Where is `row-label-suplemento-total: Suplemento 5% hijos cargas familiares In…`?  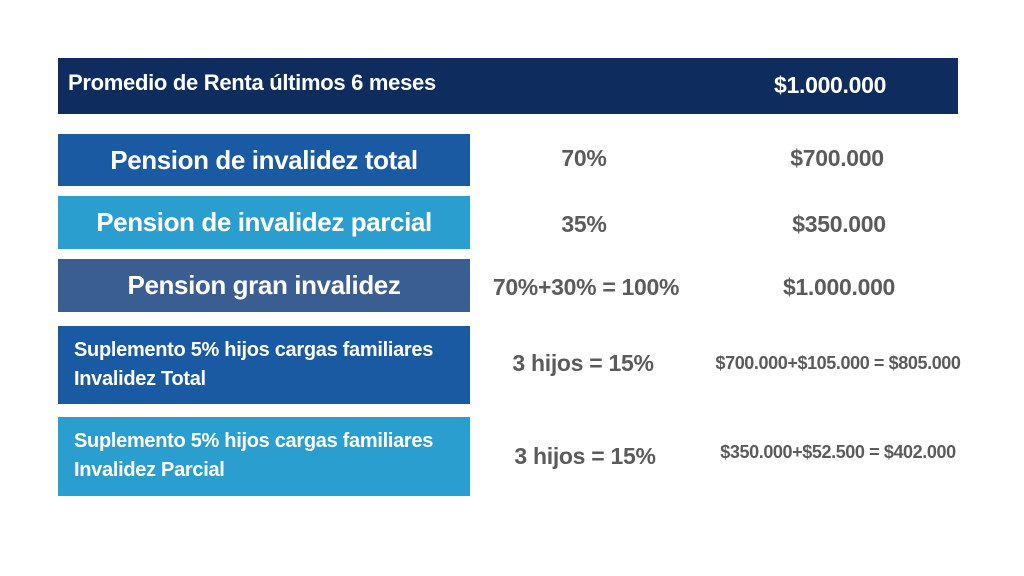 row-label-suplemento-total: Suplemento 5% hijos cargas familiares In… is located at coordinates (264, 365).